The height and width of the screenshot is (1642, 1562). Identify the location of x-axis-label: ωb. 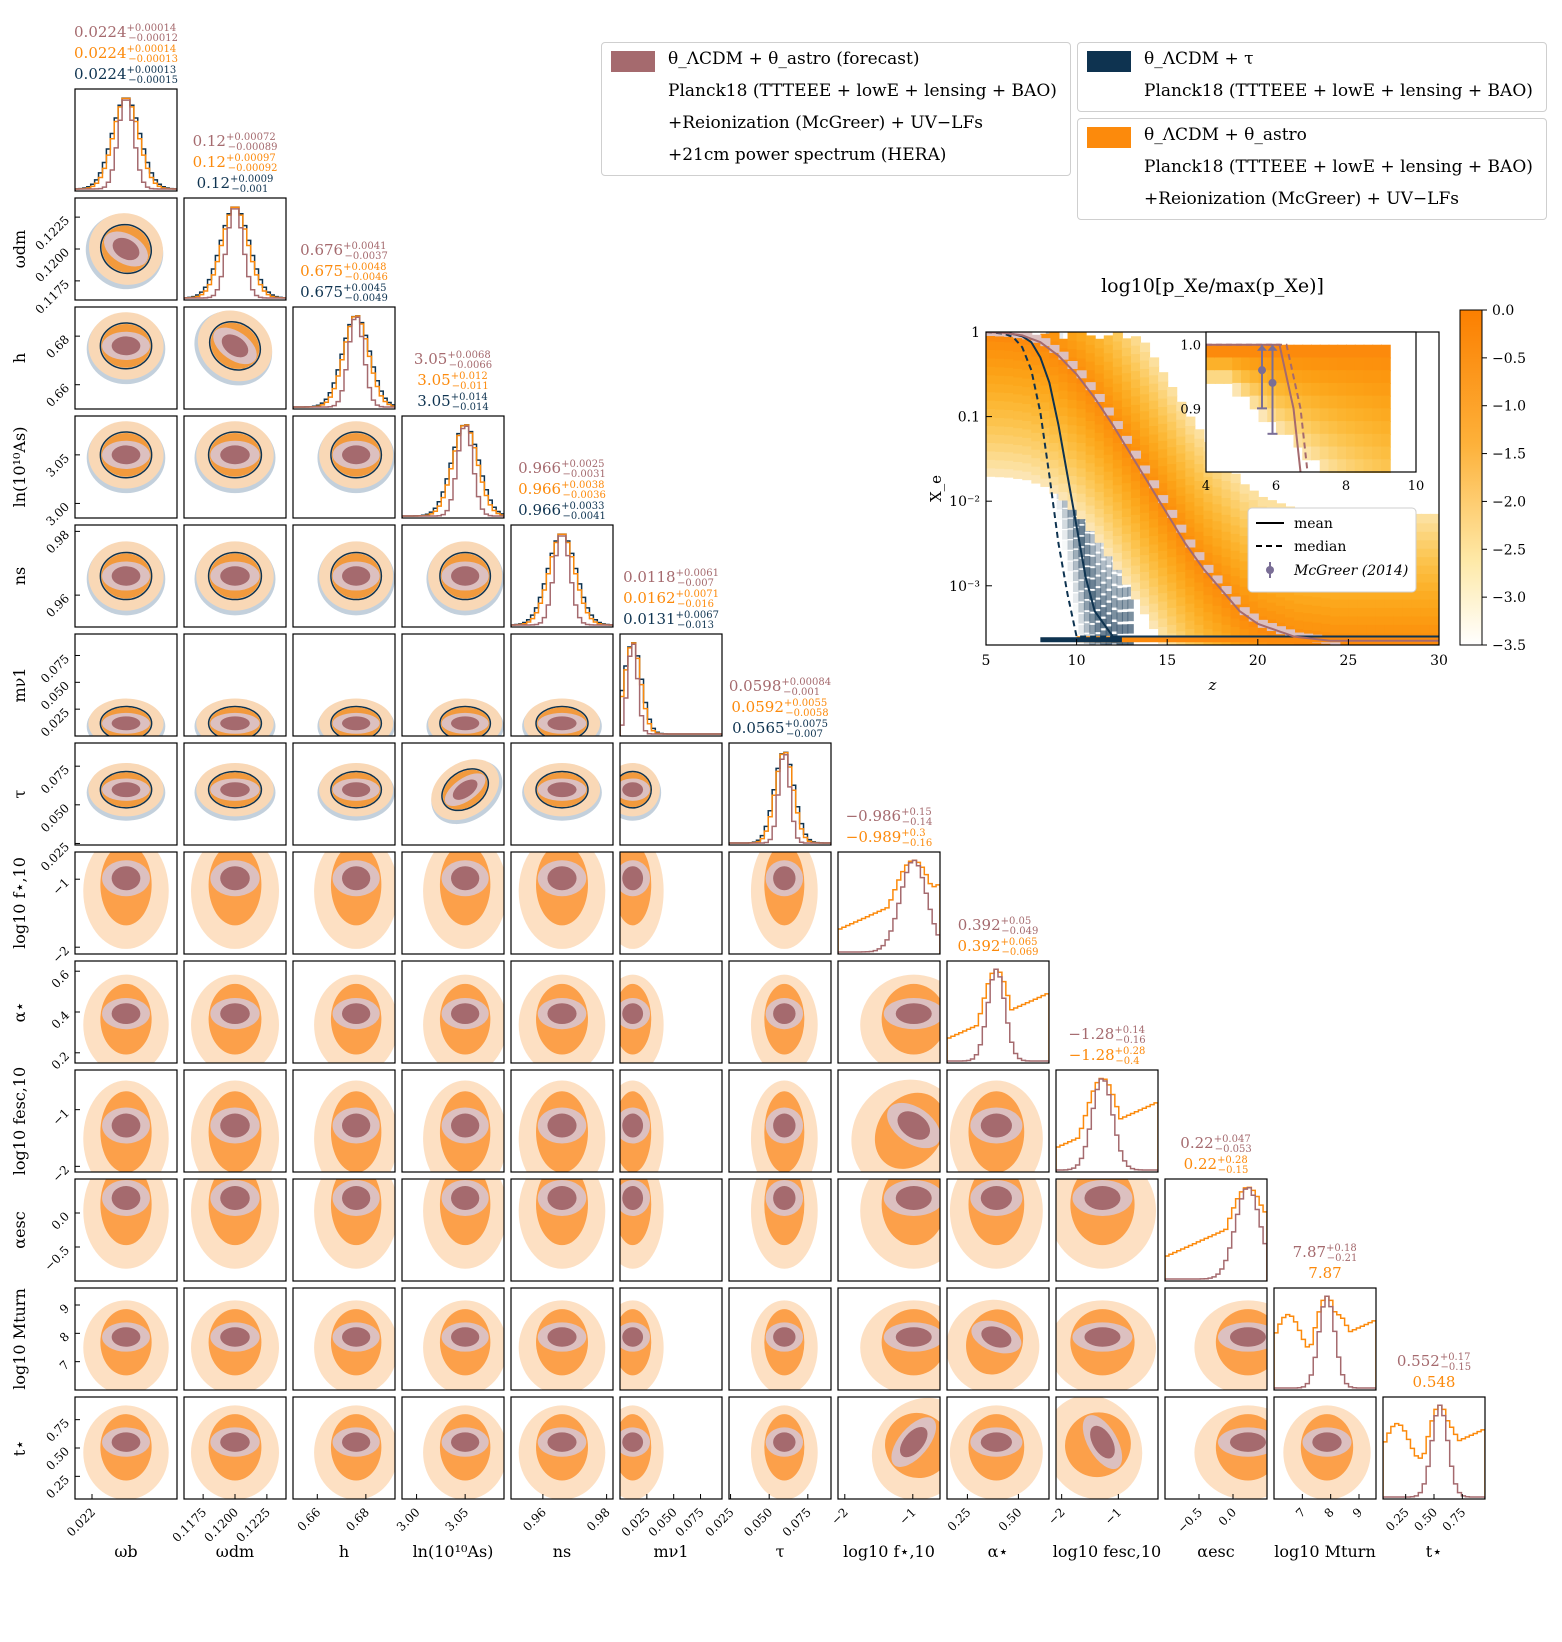
(125, 1551).